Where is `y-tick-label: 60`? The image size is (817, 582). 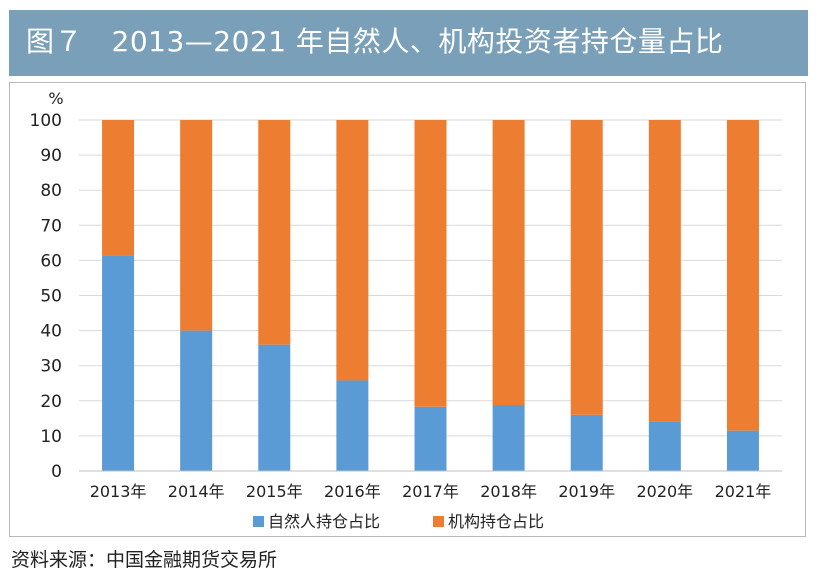 y-tick-label: 60 is located at coordinates (51, 261).